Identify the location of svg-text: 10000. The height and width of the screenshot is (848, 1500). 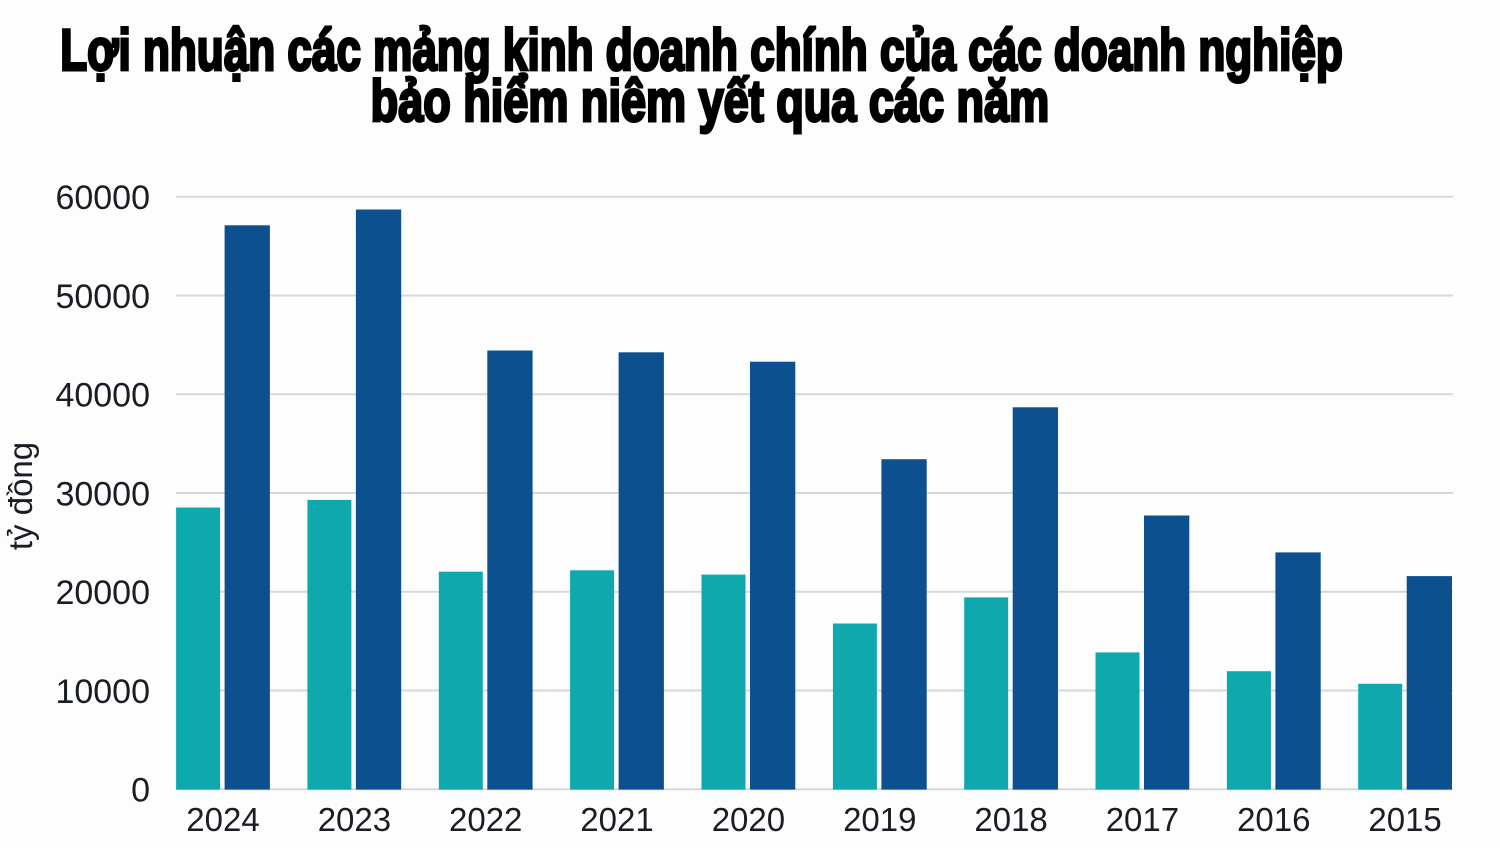
(102, 692).